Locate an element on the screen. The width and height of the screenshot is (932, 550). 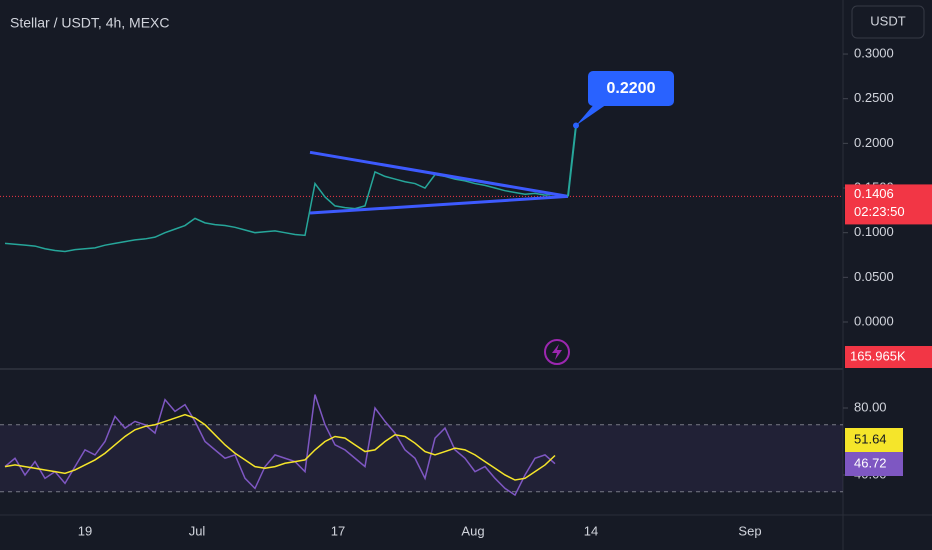
rsi-band is located at coordinates (421, 458).